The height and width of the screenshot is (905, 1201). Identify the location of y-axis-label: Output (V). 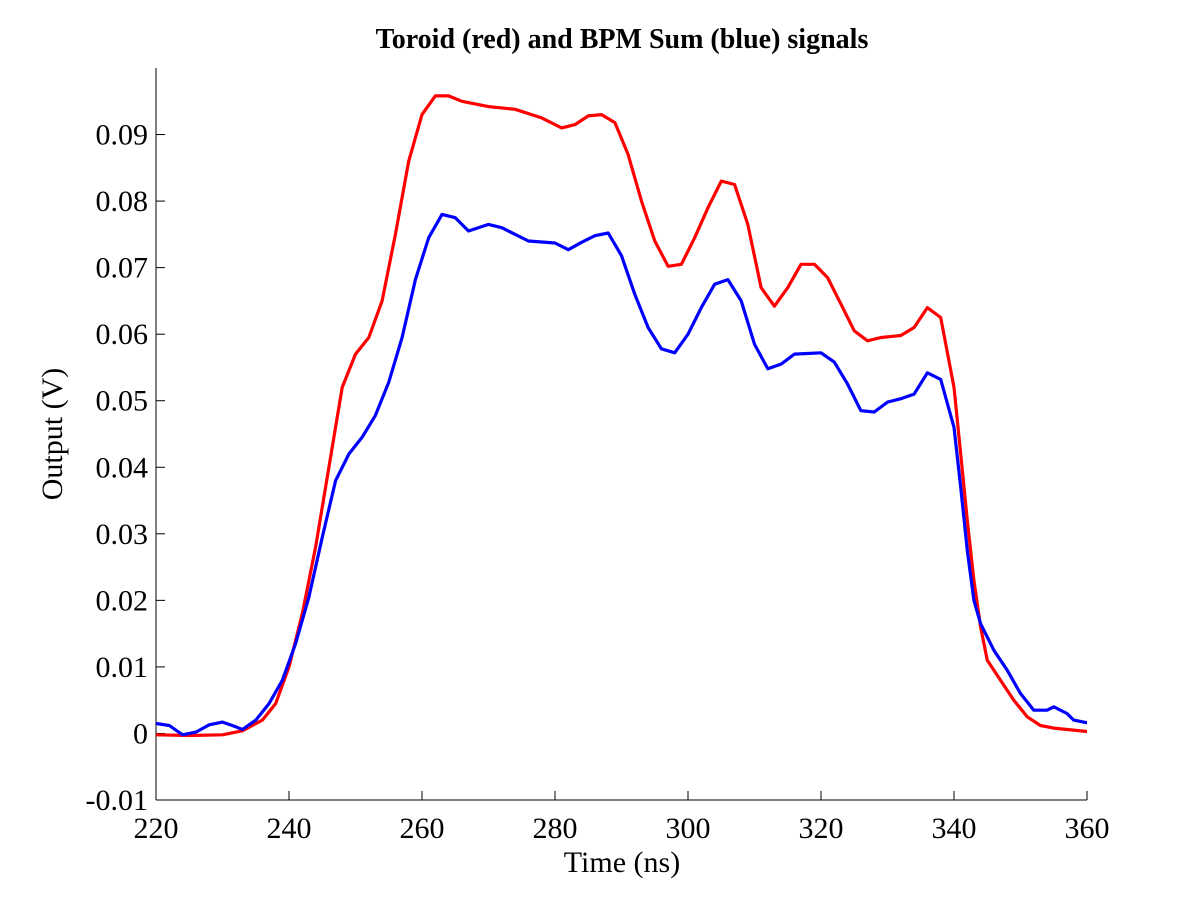
(52, 434).